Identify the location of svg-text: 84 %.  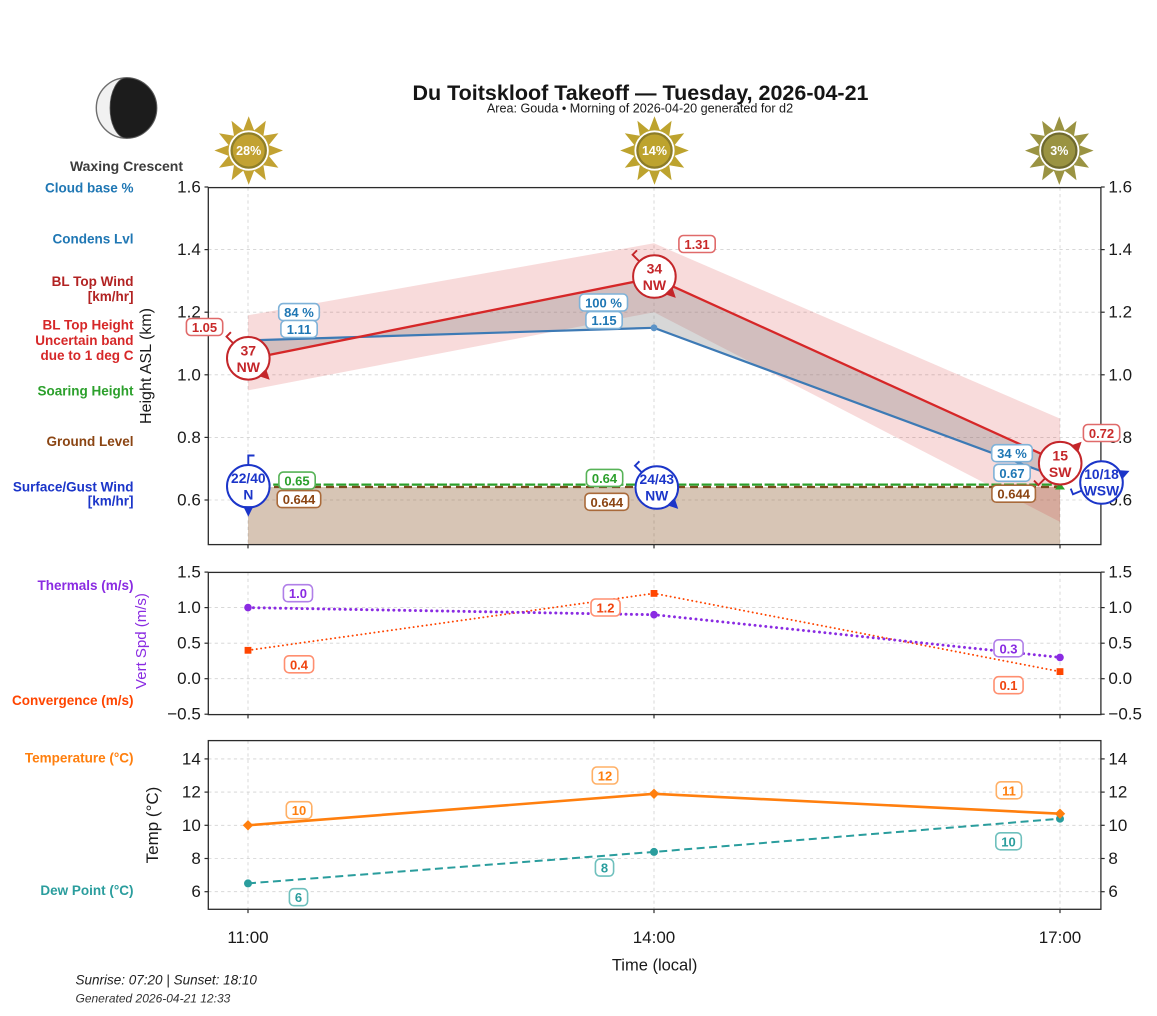
(299, 312).